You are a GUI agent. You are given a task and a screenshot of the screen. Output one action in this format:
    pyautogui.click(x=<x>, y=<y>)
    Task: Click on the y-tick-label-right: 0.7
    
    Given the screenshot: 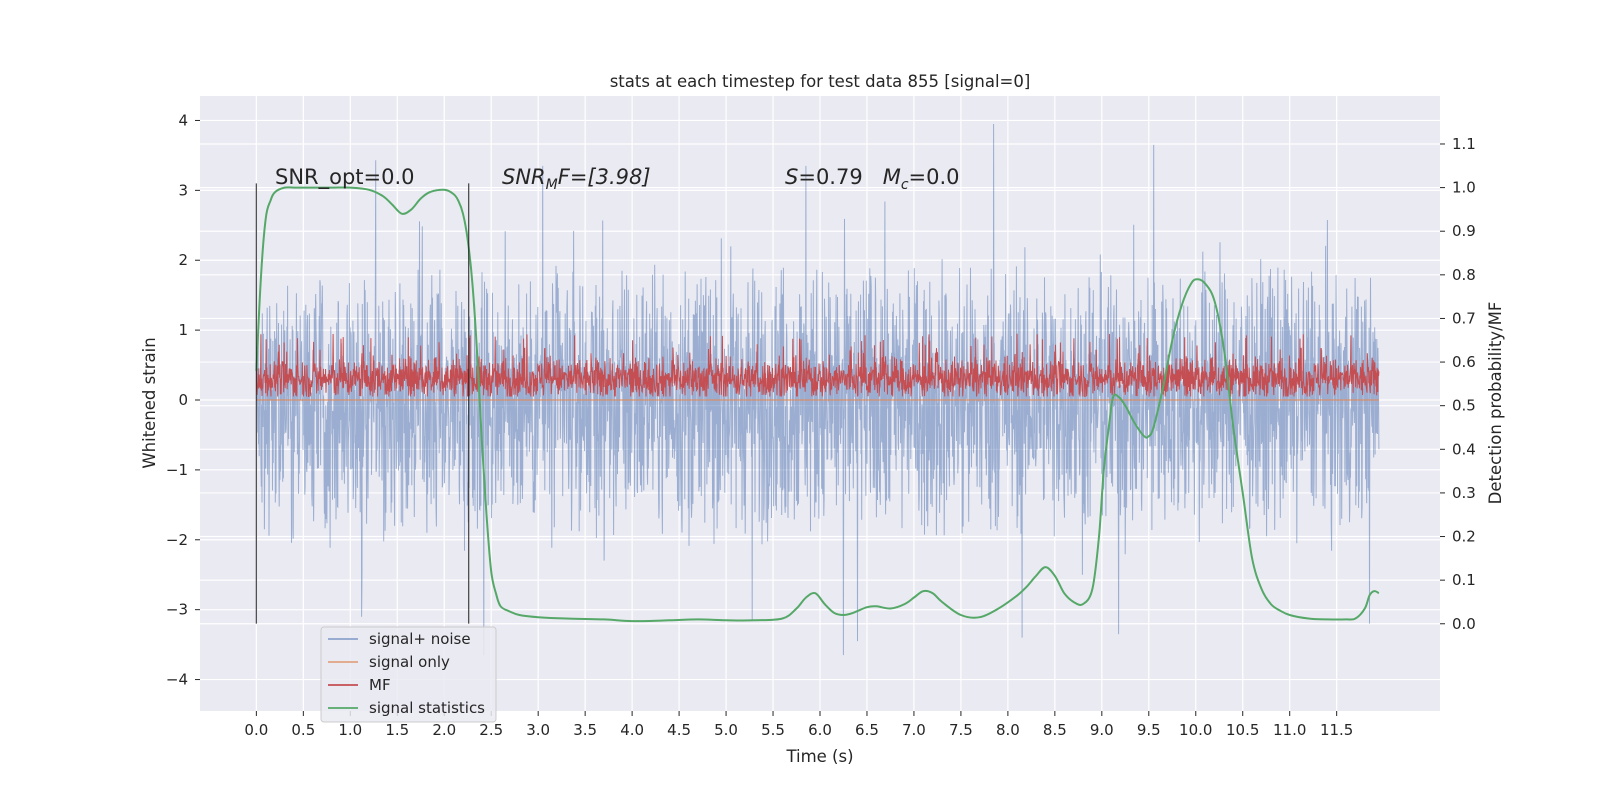 What is the action you would take?
    pyautogui.click(x=1464, y=318)
    